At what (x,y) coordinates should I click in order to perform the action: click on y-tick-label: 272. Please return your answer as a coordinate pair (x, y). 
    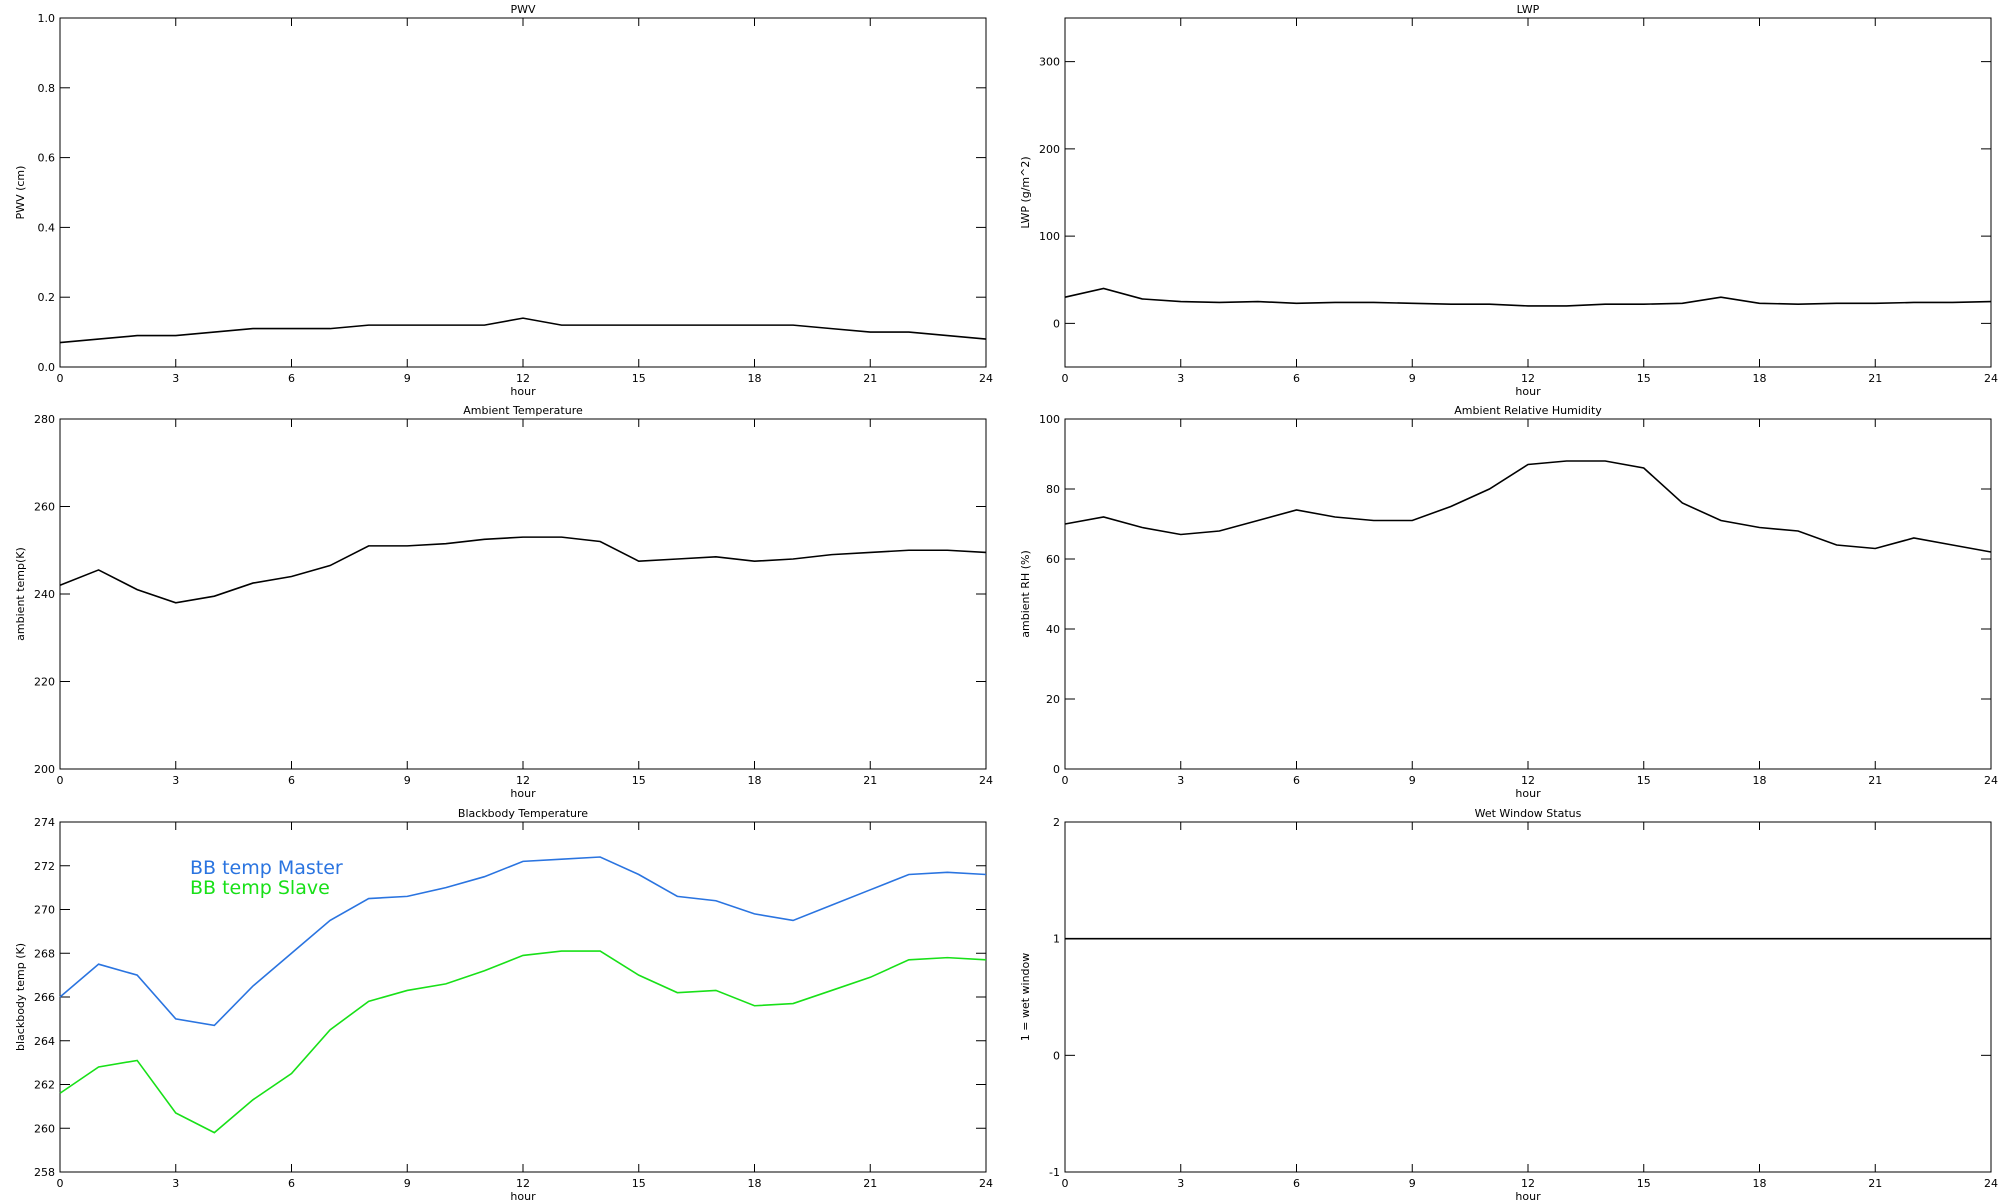
    Looking at the image, I should click on (44, 866).